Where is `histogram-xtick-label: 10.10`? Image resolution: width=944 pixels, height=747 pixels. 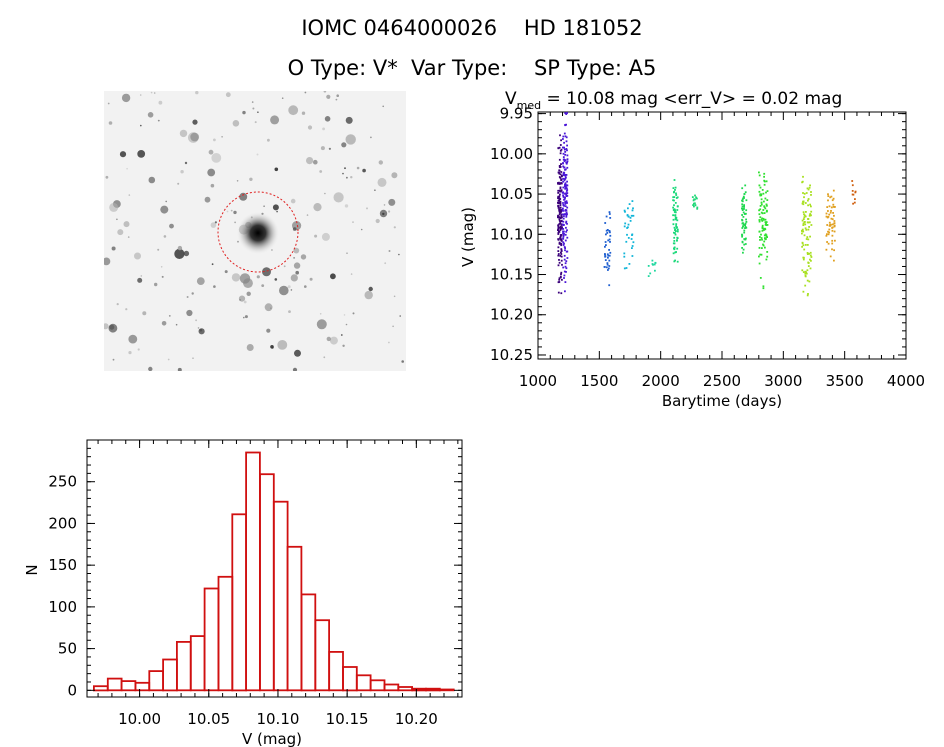 histogram-xtick-label: 10.10 is located at coordinates (277, 719).